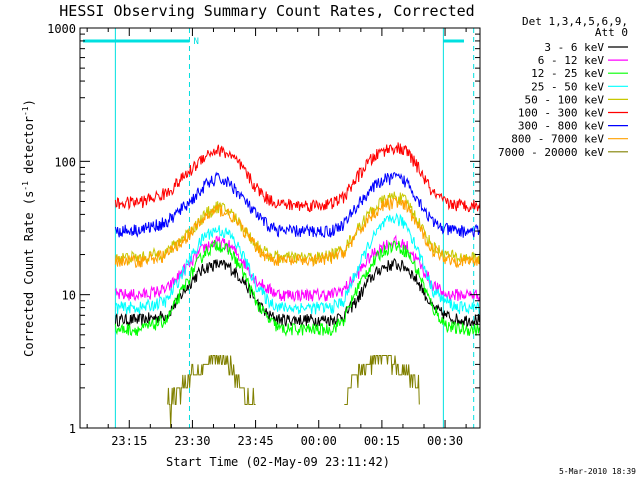  I want to click on y-tick-label: 10, so click(69, 296).